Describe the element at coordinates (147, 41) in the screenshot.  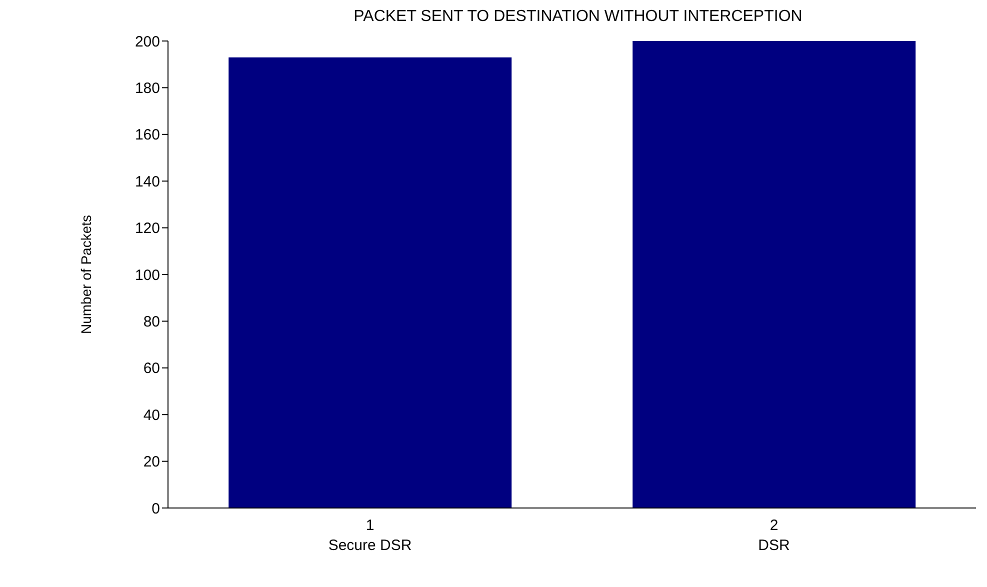
I see `y-tick-label: 200` at that location.